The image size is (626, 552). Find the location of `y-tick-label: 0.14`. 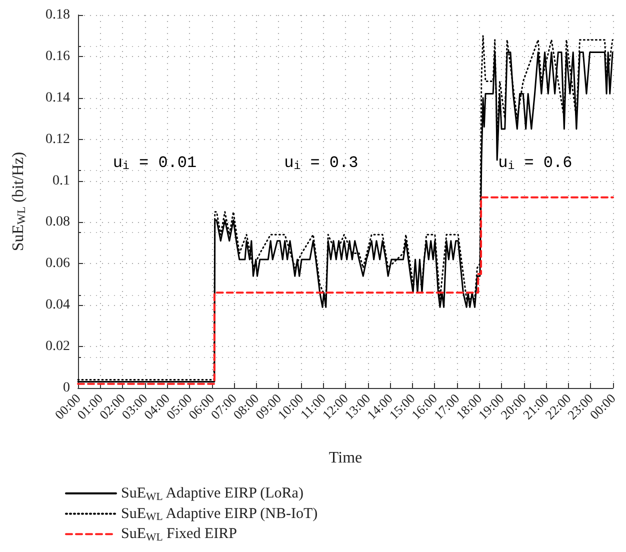

y-tick-label: 0.14 is located at coordinates (58, 98).